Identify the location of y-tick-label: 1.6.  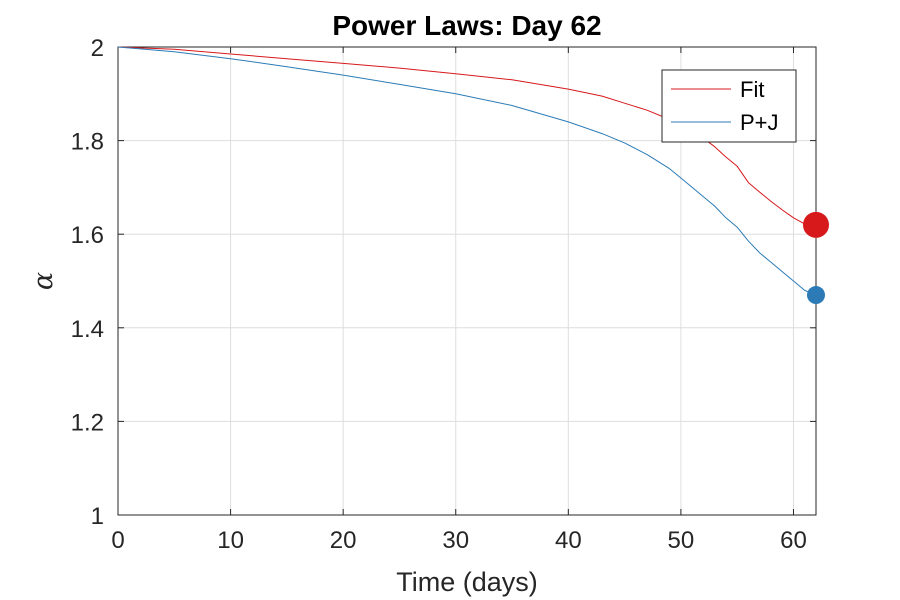
(87, 235).